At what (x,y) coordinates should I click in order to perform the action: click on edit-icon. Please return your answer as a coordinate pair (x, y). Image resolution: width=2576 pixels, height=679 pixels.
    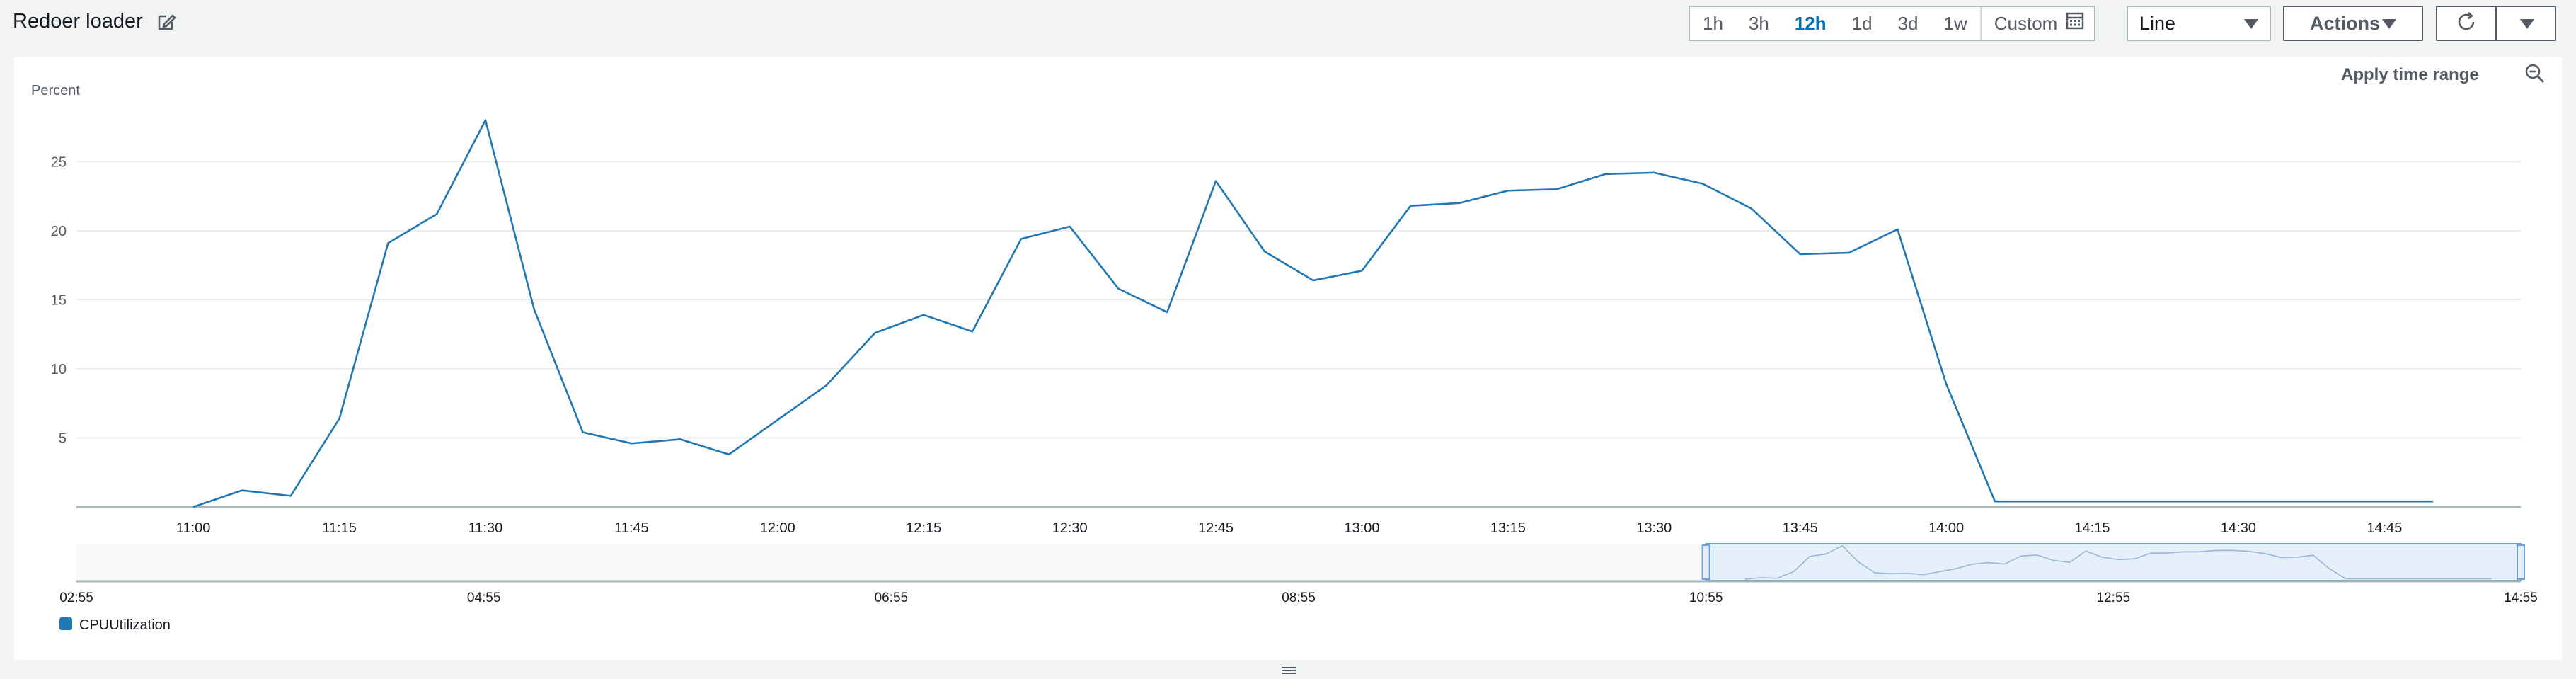
    Looking at the image, I should click on (166, 22).